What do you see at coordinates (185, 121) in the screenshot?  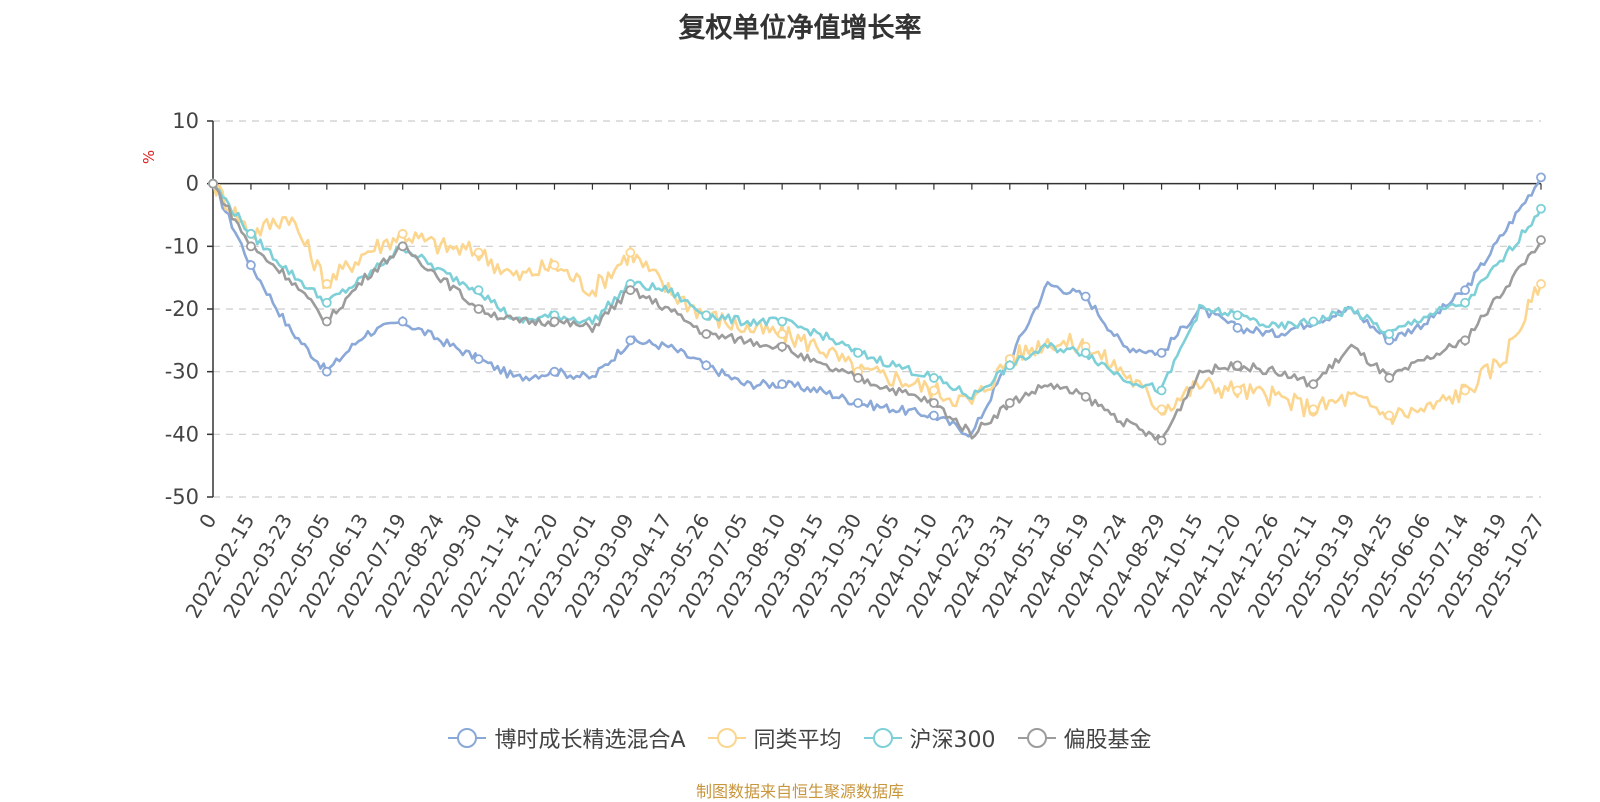 I see `y-tick-label: 10` at bounding box center [185, 121].